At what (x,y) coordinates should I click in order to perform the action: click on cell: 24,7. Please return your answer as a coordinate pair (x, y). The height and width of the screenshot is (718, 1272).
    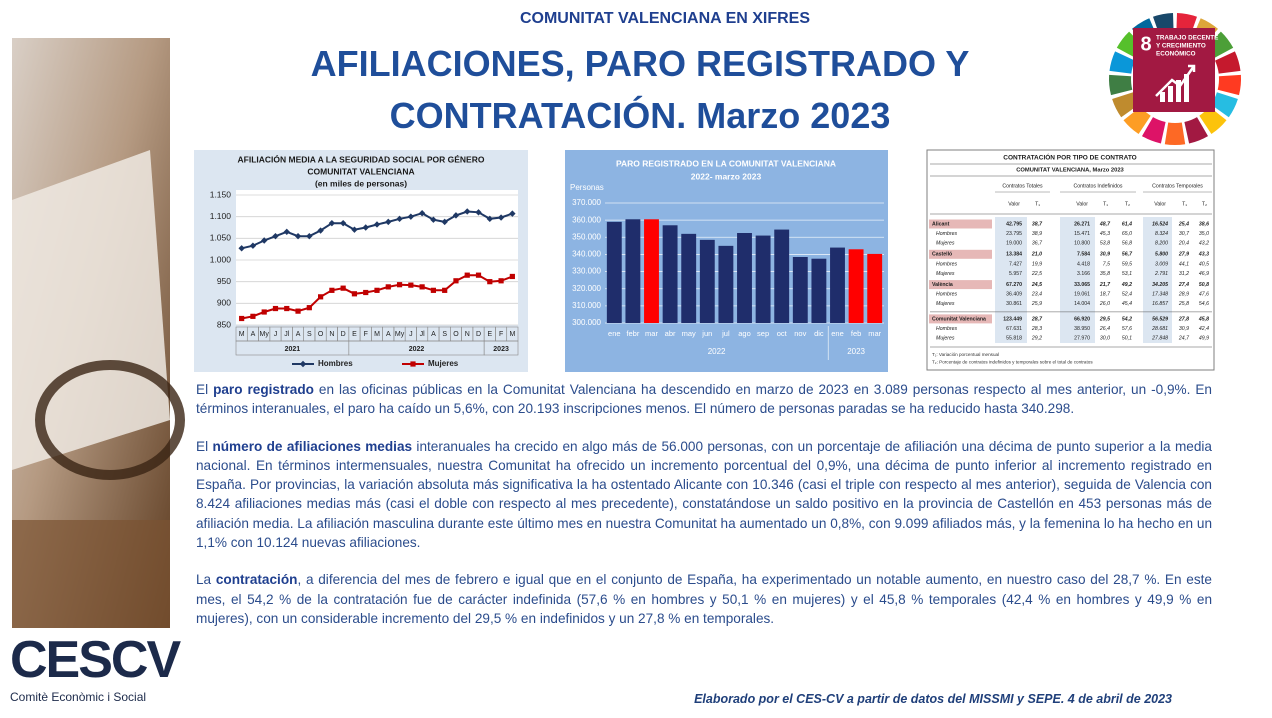
    Looking at the image, I should click on (1184, 338).